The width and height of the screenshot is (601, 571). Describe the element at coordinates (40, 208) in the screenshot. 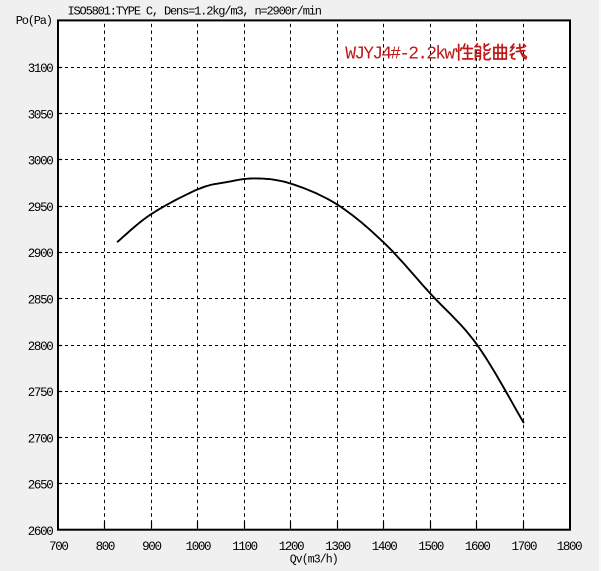

I see `svg-text: 2950` at that location.